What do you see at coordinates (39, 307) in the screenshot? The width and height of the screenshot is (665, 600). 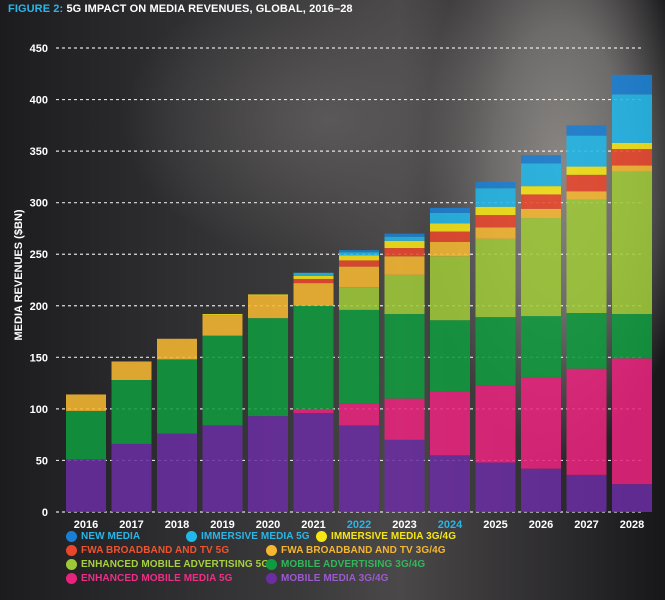 I see `y-tick-label: 200` at bounding box center [39, 307].